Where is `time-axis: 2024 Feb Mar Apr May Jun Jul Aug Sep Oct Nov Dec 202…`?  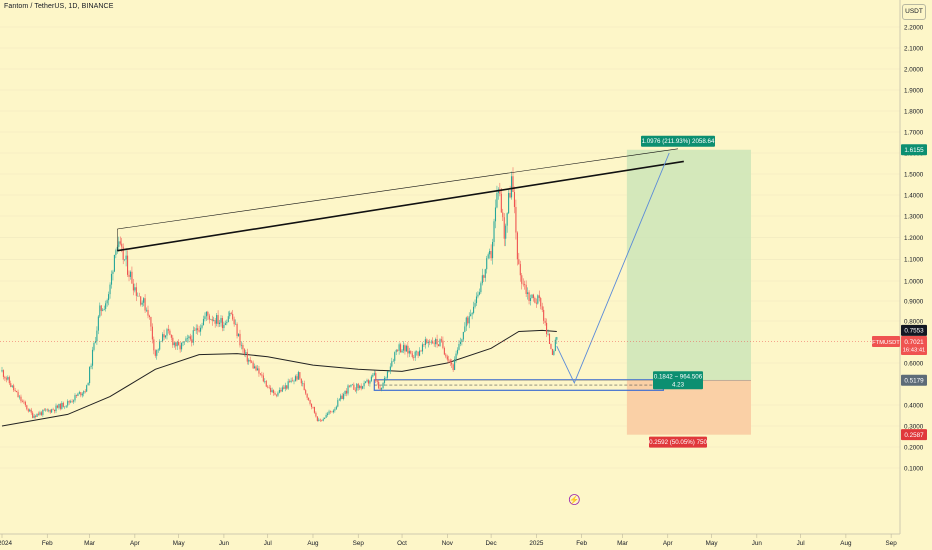 time-axis: 2024 Feb Mar Apr May Jun Jul Aug Sep Oct Nov Dec 202… is located at coordinates (450, 540).